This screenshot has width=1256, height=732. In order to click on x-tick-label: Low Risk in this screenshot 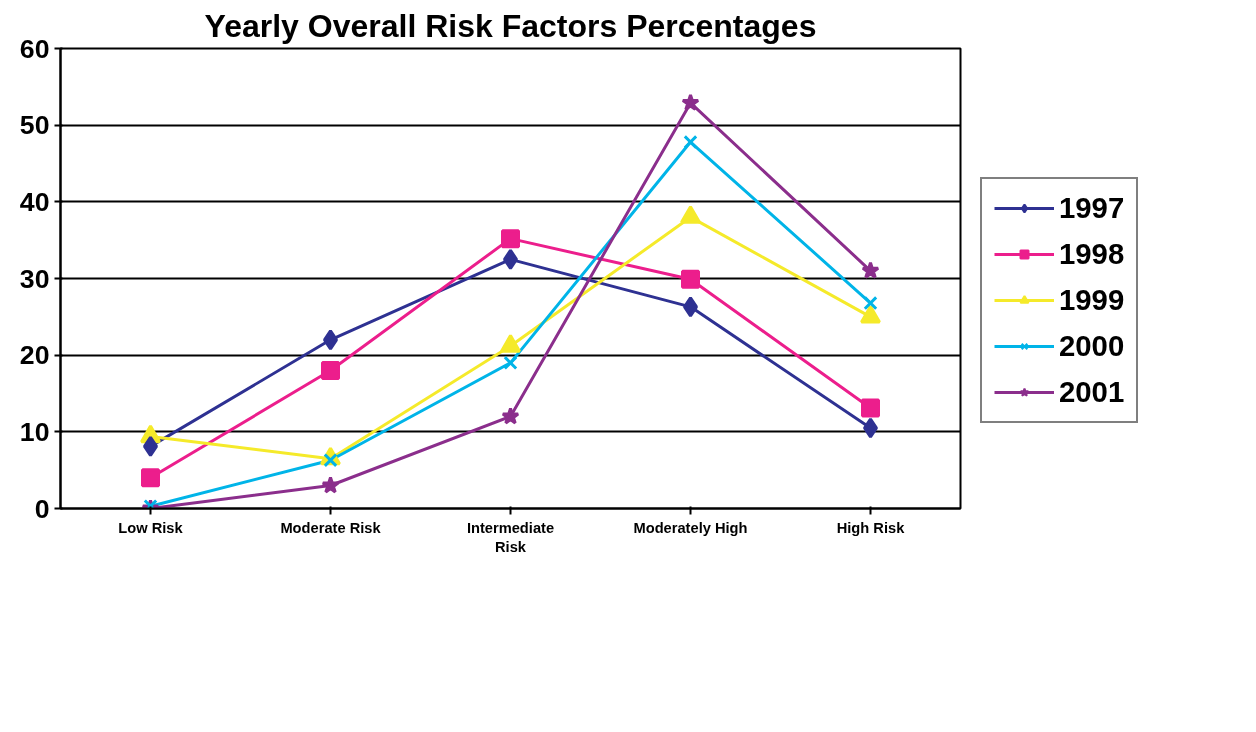, I will do `click(151, 527)`.